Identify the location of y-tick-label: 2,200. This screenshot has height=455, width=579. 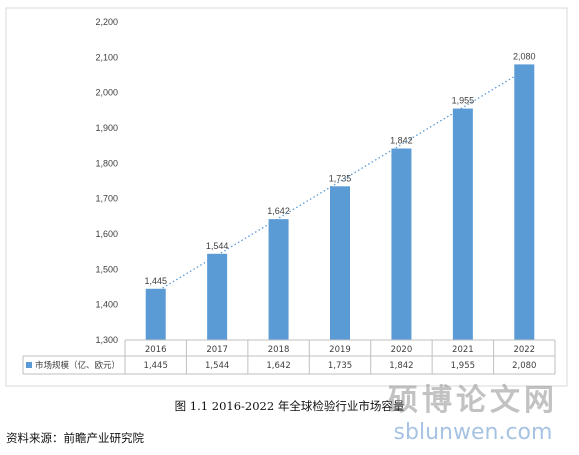
(106, 22).